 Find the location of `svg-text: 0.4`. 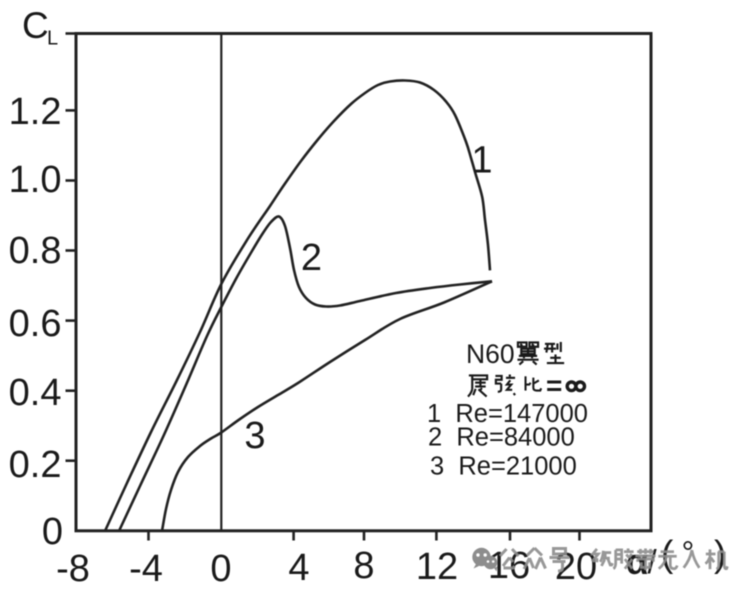

svg-text: 0.4 is located at coordinates (35, 393).